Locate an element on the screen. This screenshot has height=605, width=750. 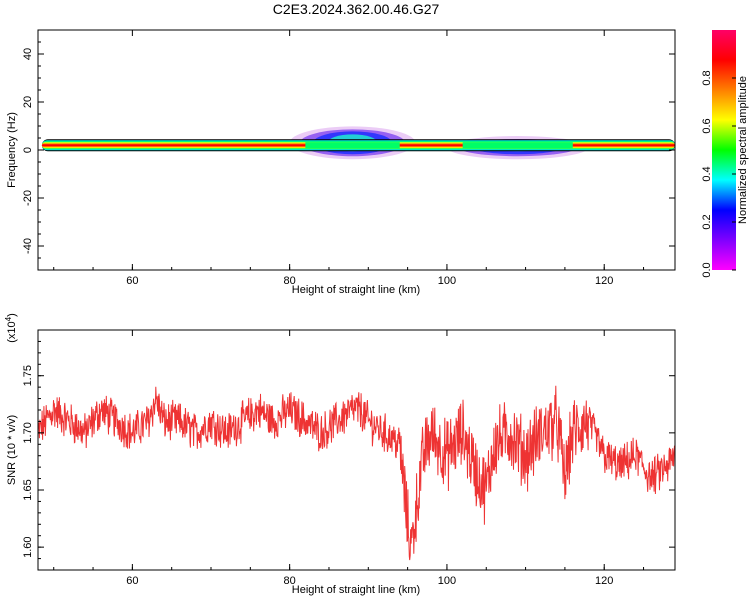
colorbar-tick-label: 0.8 is located at coordinates (707, 77).